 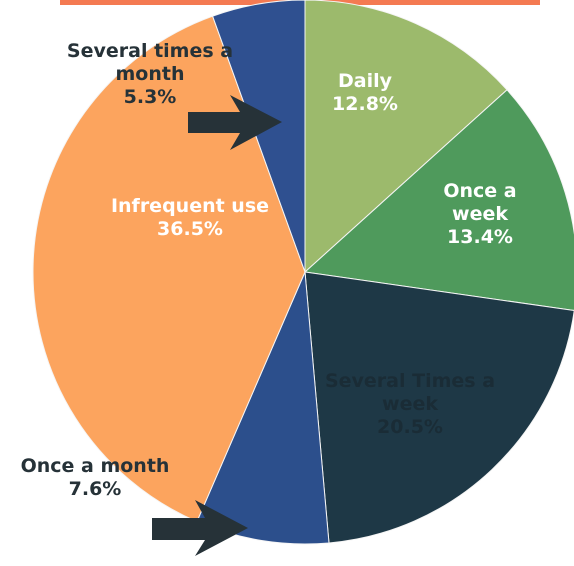 I want to click on slice-label: Several times a month 5.3%, so click(x=150, y=74).